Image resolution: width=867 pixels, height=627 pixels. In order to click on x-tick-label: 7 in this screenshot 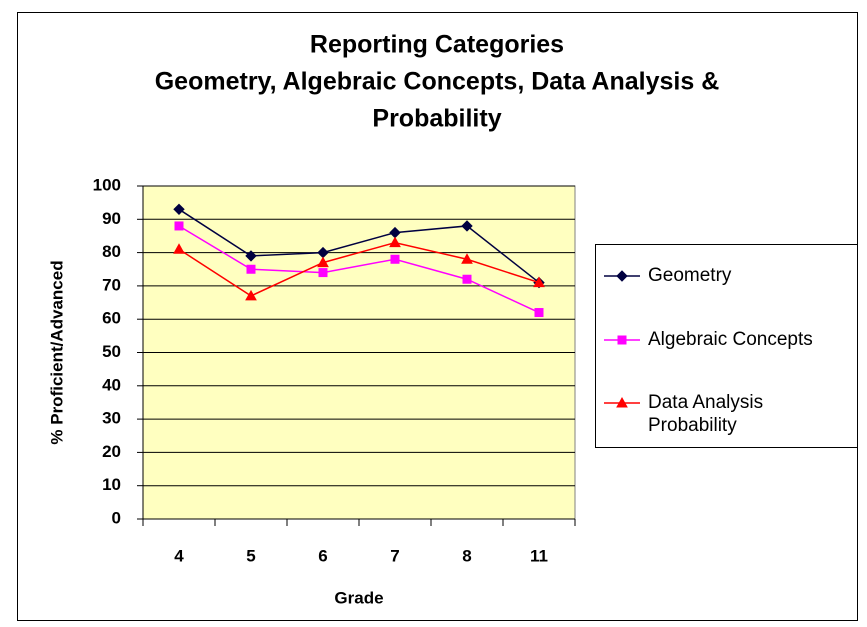, I will do `click(394, 555)`.